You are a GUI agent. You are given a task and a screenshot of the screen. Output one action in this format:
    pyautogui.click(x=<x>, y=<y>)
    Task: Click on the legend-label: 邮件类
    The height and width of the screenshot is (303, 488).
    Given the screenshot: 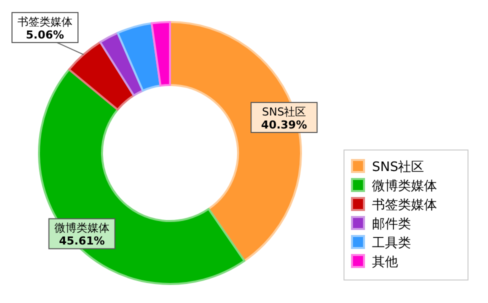 What is the action you would take?
    pyautogui.click(x=391, y=224)
    